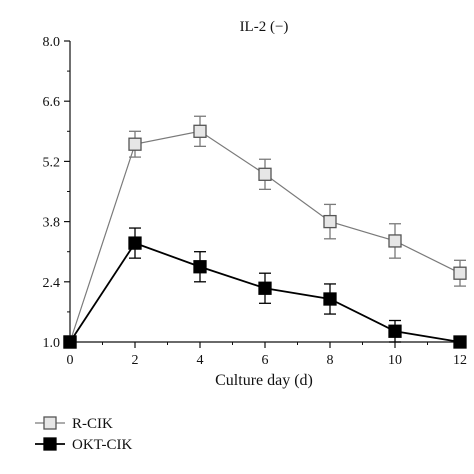  Describe the element at coordinates (52, 42) in the screenshot. I see `y-tick-label: 8.0` at that location.